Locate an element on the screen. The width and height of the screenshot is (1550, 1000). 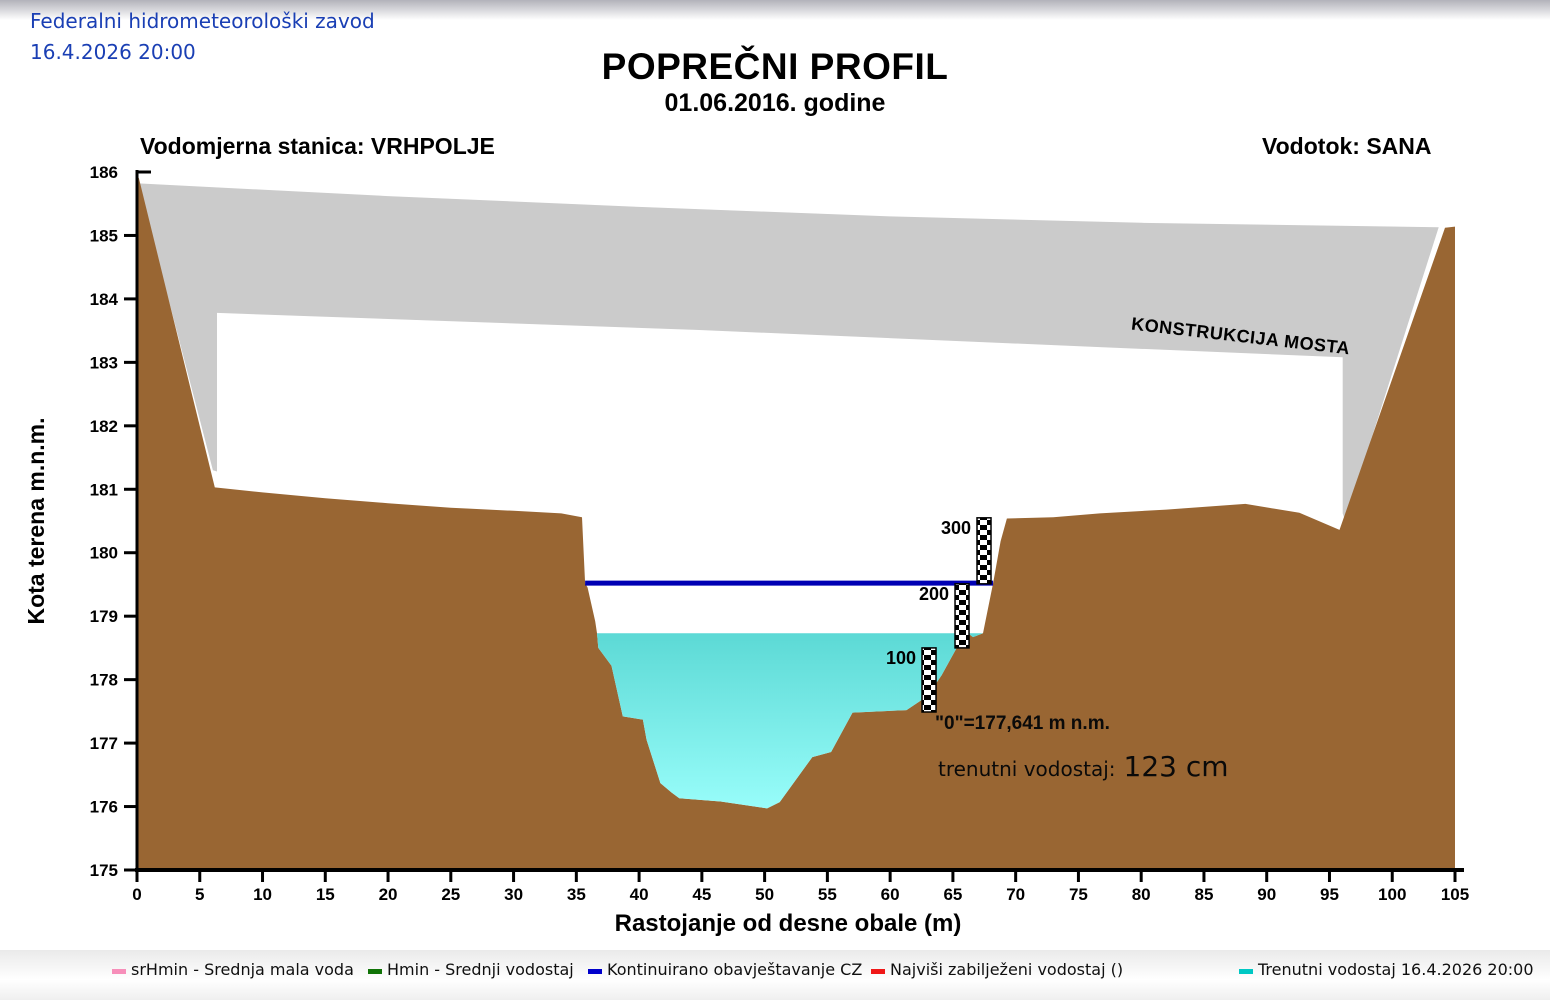
x-tick-label: 100 is located at coordinates (1392, 894).